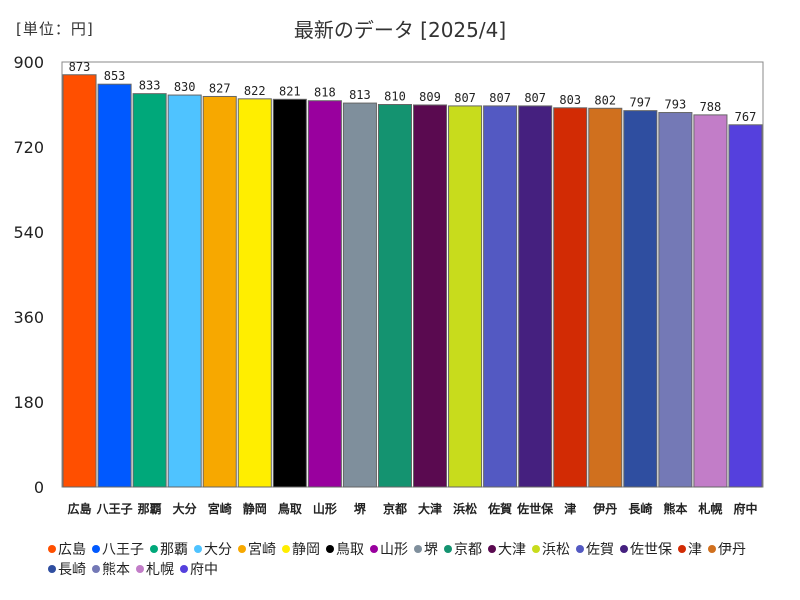 This screenshot has height=600, width=800. Describe the element at coordinates (746, 117) in the screenshot. I see `data-label-19: 767` at that location.